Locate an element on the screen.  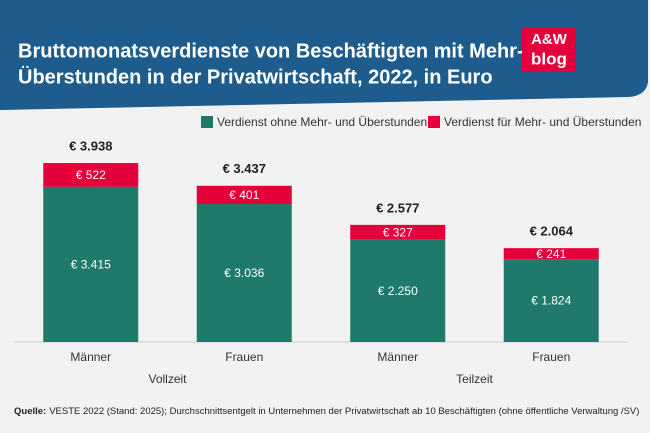
data-label: € 241 is located at coordinates (551, 254).